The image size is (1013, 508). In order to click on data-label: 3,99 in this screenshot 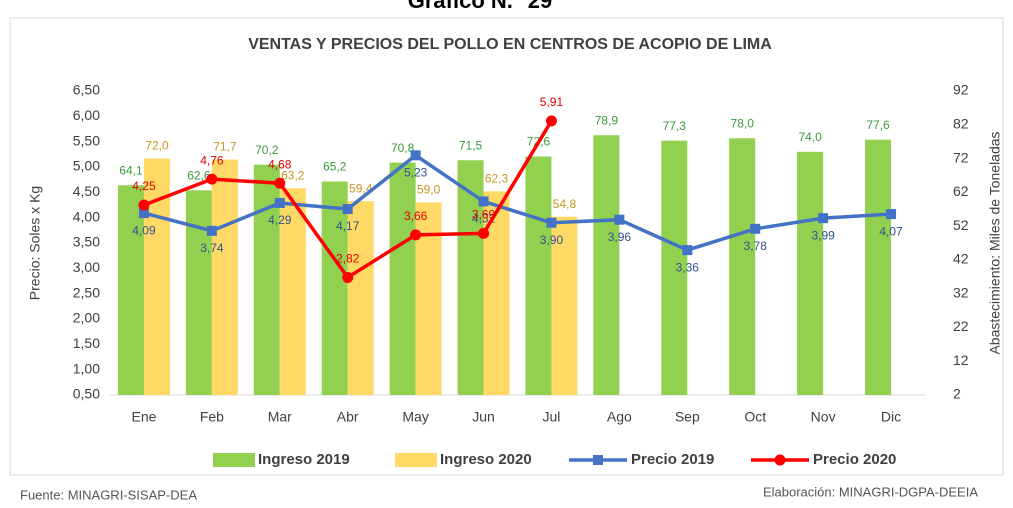, I will do `click(823, 235)`.